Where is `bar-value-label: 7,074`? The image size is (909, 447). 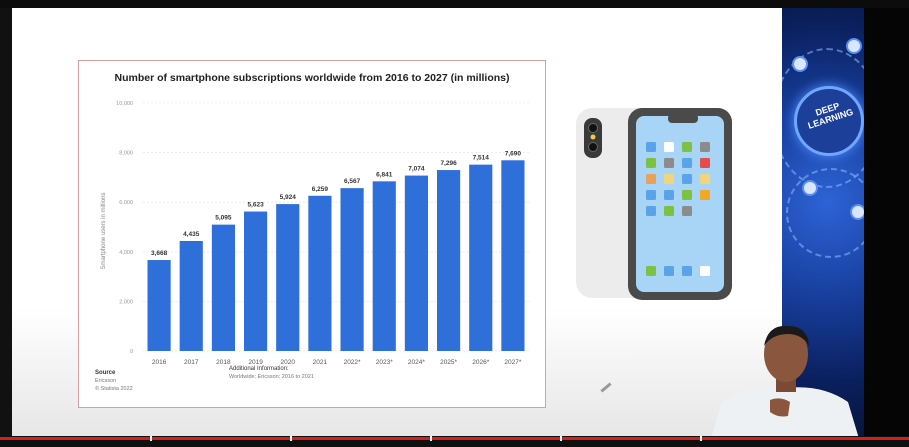 bar-value-label: 7,074 is located at coordinates (416, 169).